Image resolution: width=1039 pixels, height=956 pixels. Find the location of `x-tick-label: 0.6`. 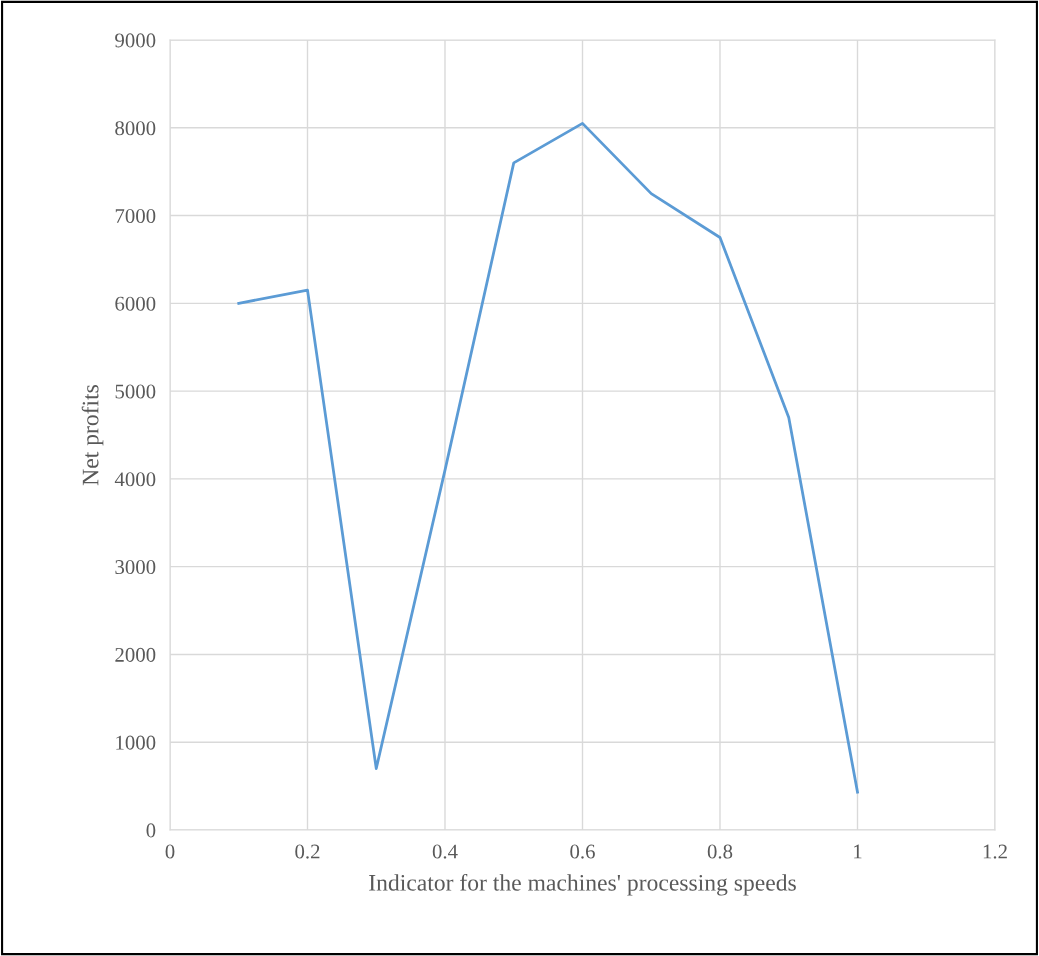

x-tick-label: 0.6 is located at coordinates (582, 851).